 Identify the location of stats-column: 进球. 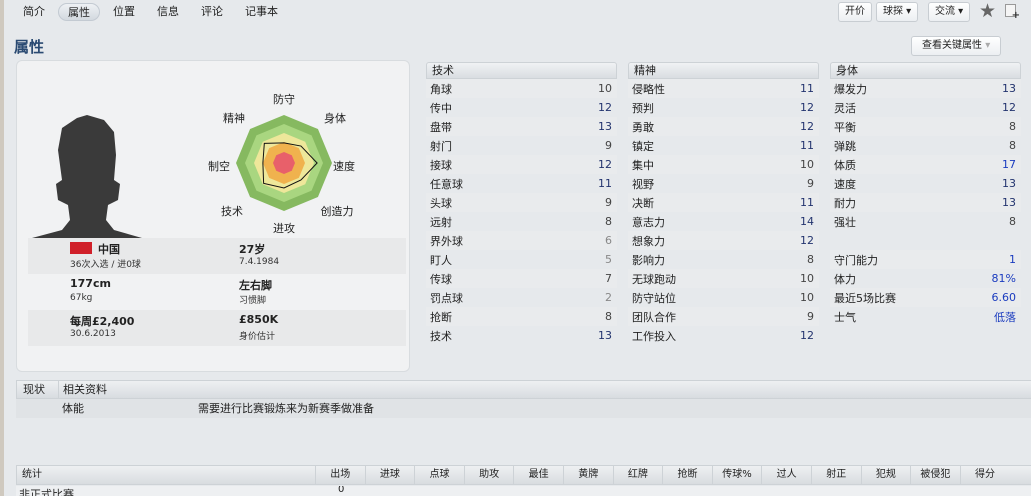
(389, 475).